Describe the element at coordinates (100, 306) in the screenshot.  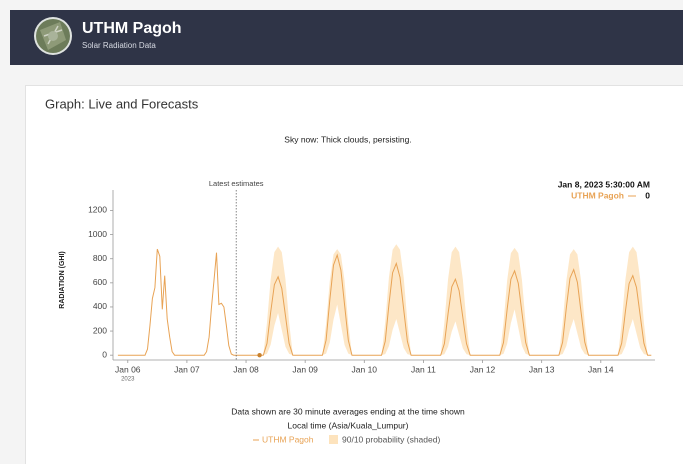
I see `y-tick-label: 400` at that location.